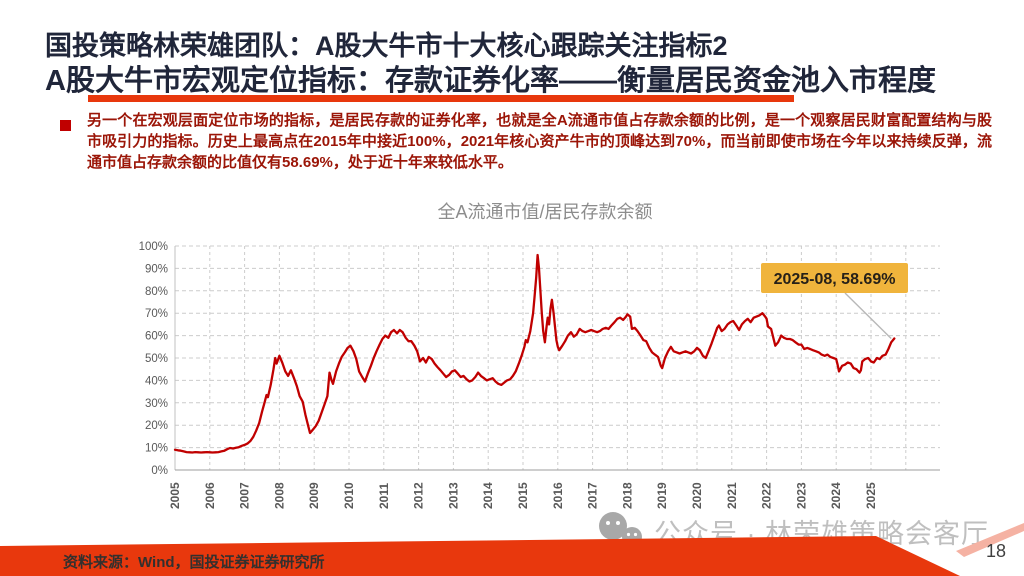 This screenshot has height=576, width=1024. I want to click on x-axis-tick-label: 2011, so click(384, 496).